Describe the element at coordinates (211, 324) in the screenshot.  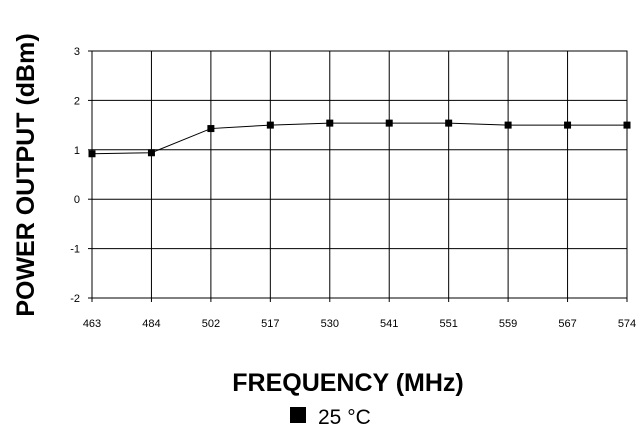
I see `x-tick-label: 502` at that location.